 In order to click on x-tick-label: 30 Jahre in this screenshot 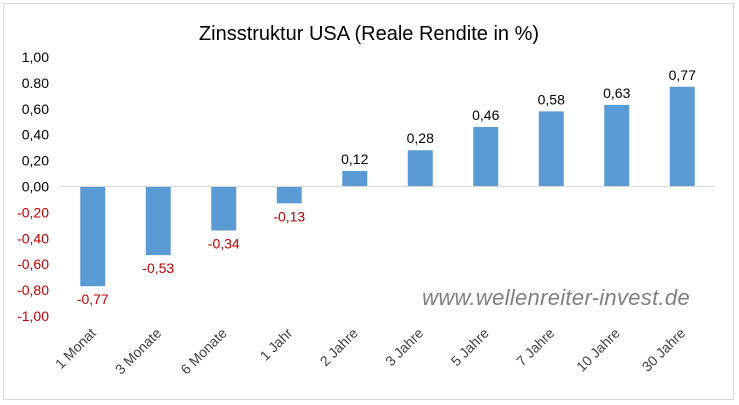, I will do `click(664, 350)`.